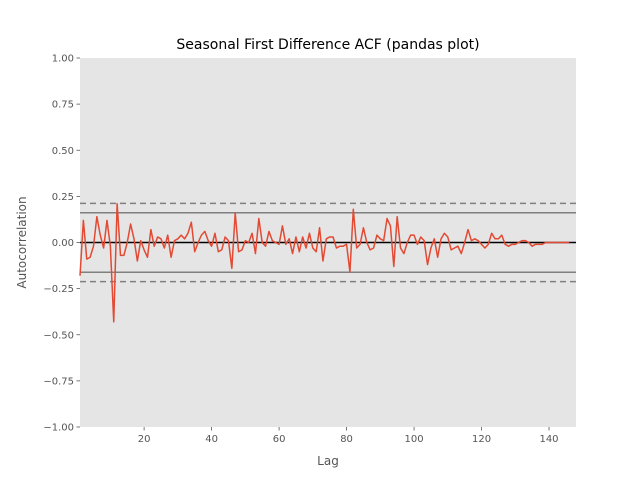 The image size is (640, 480). I want to click on y-tick-label: 0.25, so click(63, 197).